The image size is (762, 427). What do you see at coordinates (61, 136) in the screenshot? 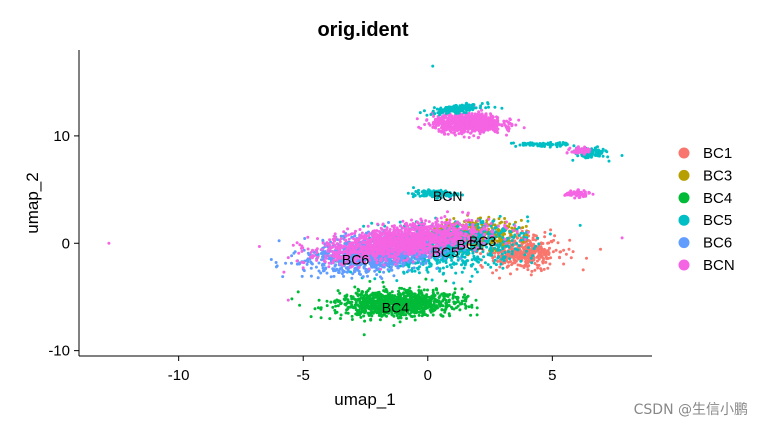
I see `y-tick-label: 10` at bounding box center [61, 136].